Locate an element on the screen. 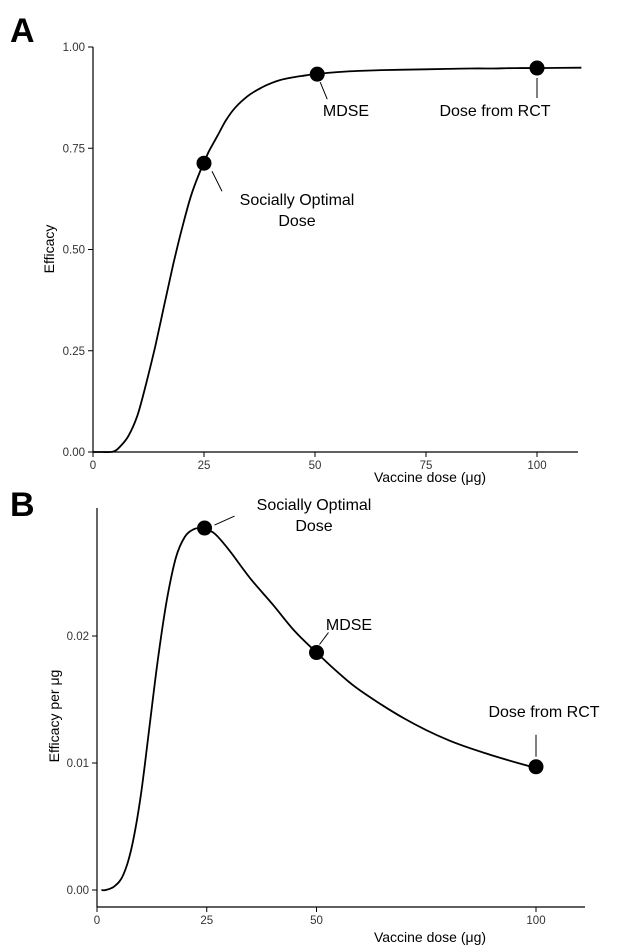 The width and height of the screenshot is (622, 945). panel-b-y-ticks: 0.00 0.01 0.02 is located at coordinates (82, 764).